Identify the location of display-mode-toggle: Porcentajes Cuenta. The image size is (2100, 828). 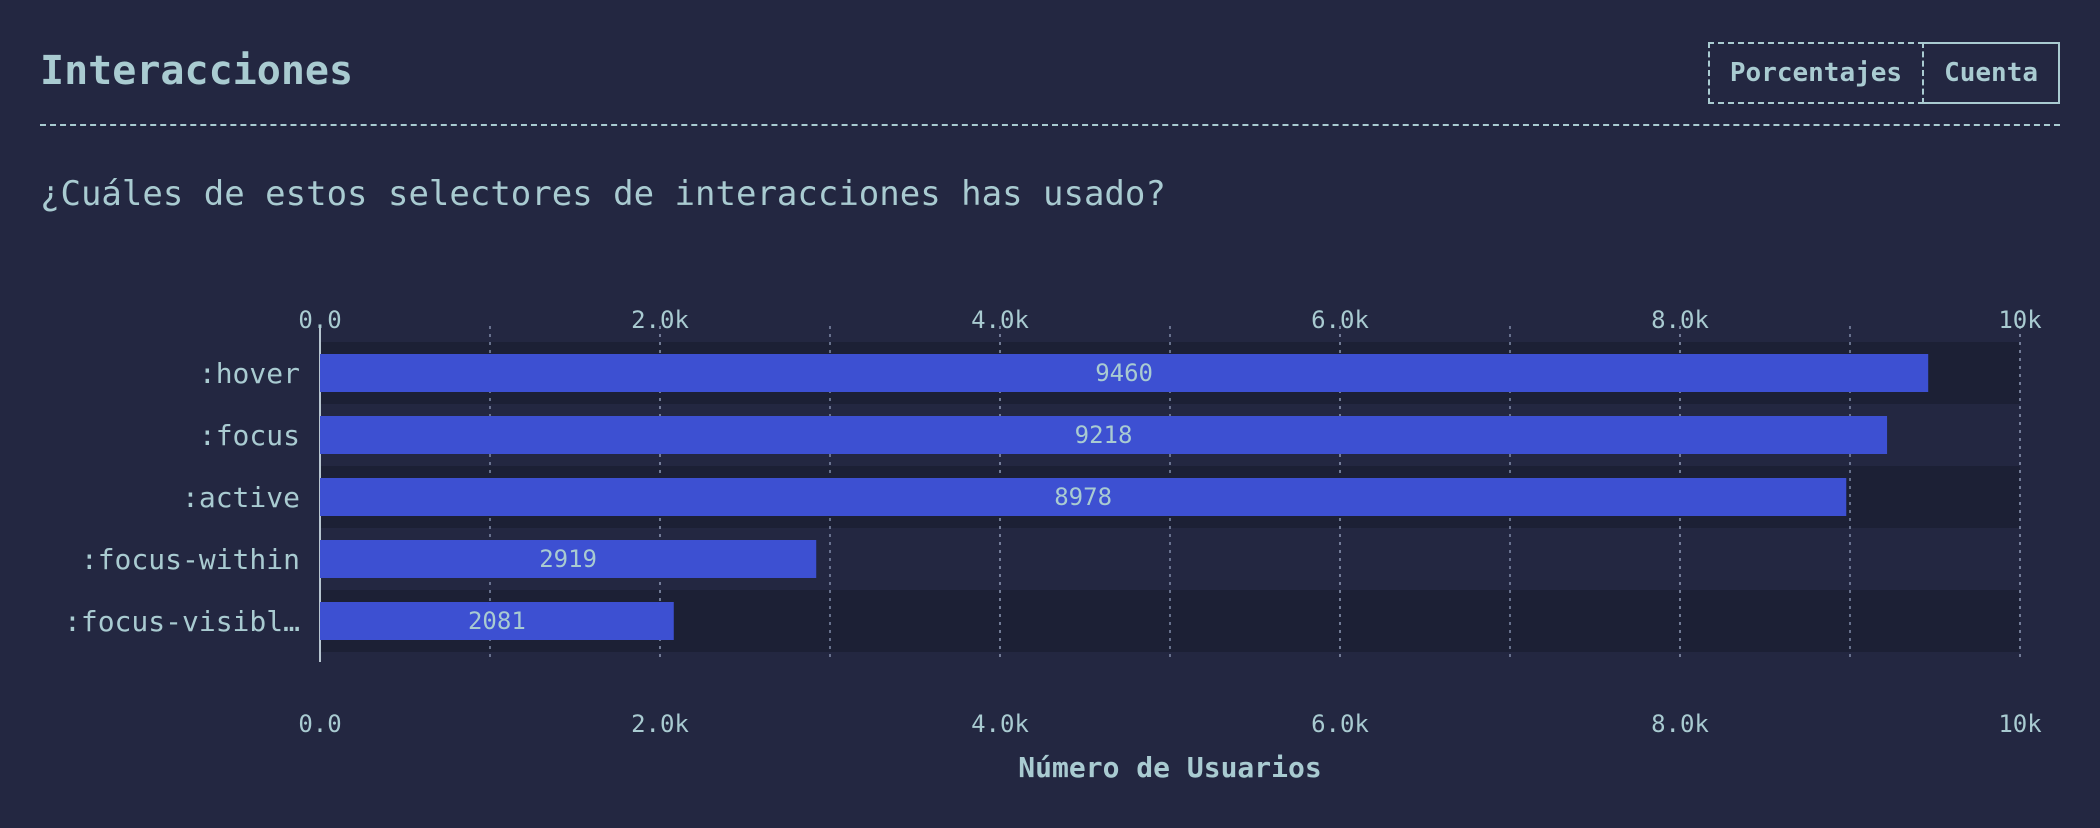
(1883, 73).